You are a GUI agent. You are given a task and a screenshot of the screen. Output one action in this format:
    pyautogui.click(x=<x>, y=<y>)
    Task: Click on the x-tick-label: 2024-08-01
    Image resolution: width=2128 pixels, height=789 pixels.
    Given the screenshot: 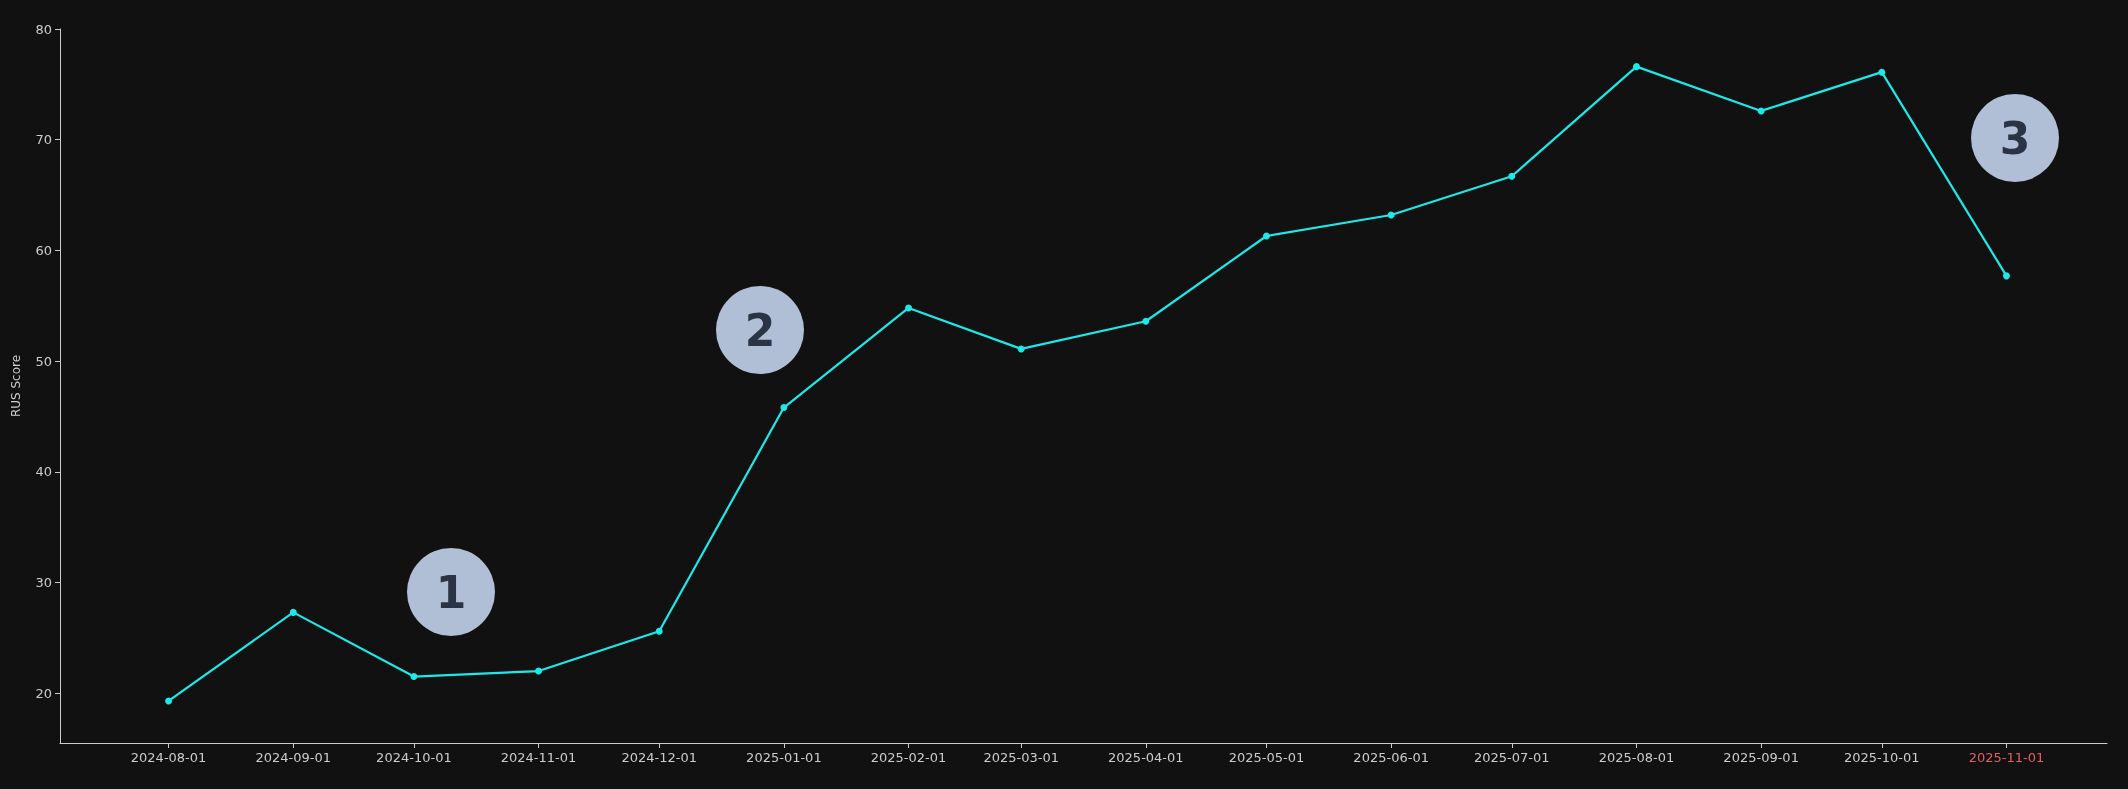 What is the action you would take?
    pyautogui.click(x=168, y=757)
    